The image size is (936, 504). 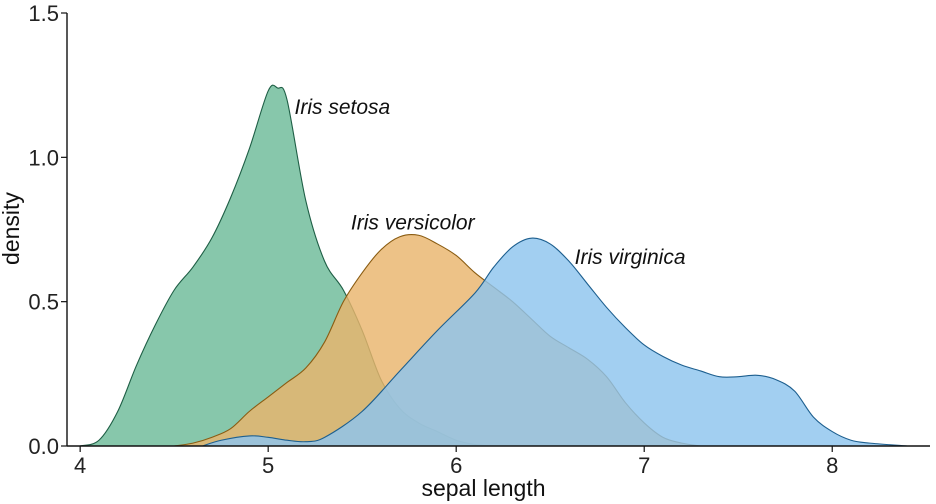 I want to click on x-tick-label: 4, so click(x=80, y=465).